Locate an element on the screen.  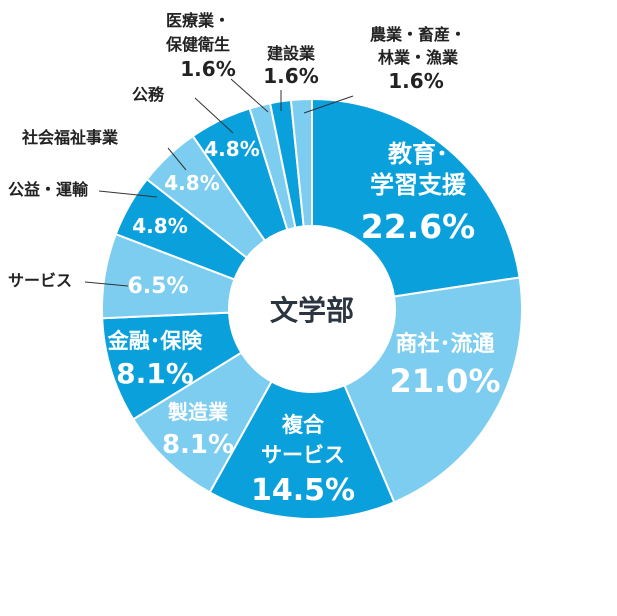
callout-name-label: 公務 is located at coordinates (148, 94).